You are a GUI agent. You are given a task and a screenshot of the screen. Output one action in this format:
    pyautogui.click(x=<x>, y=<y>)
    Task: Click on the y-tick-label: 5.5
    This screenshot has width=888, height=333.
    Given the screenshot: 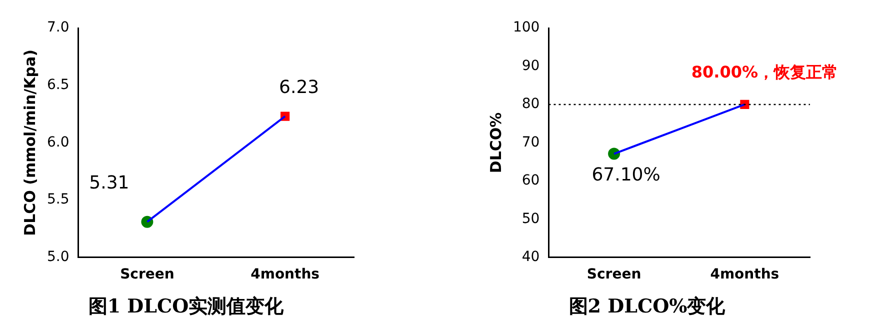 What is the action you would take?
    pyautogui.click(x=58, y=200)
    